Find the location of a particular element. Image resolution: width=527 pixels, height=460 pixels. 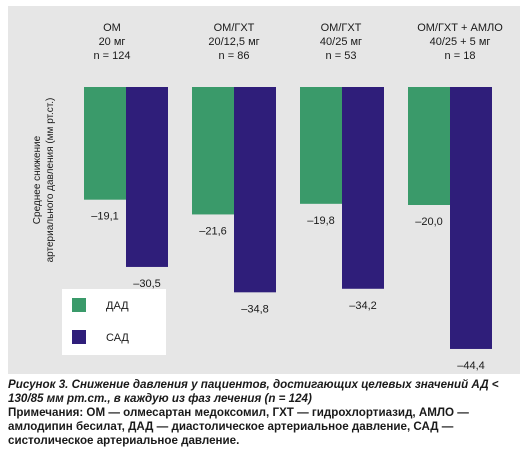

category-header-line: ОМ is located at coordinates (112, 28).